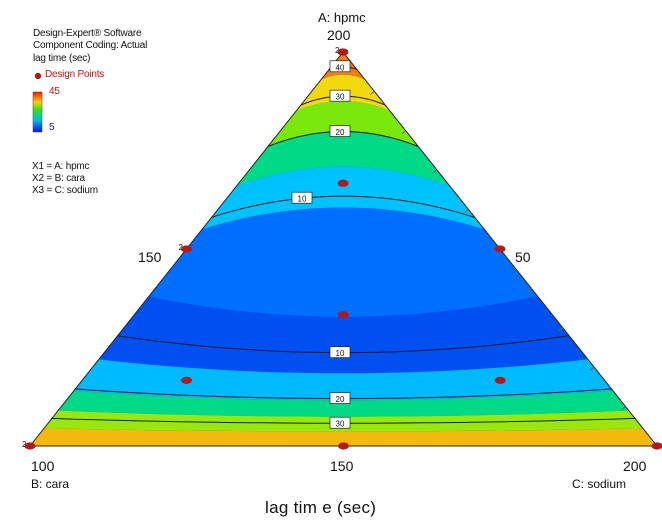 The image size is (662, 528). What do you see at coordinates (42, 466) in the screenshot?
I see `bottom-left-value: 100` at bounding box center [42, 466].